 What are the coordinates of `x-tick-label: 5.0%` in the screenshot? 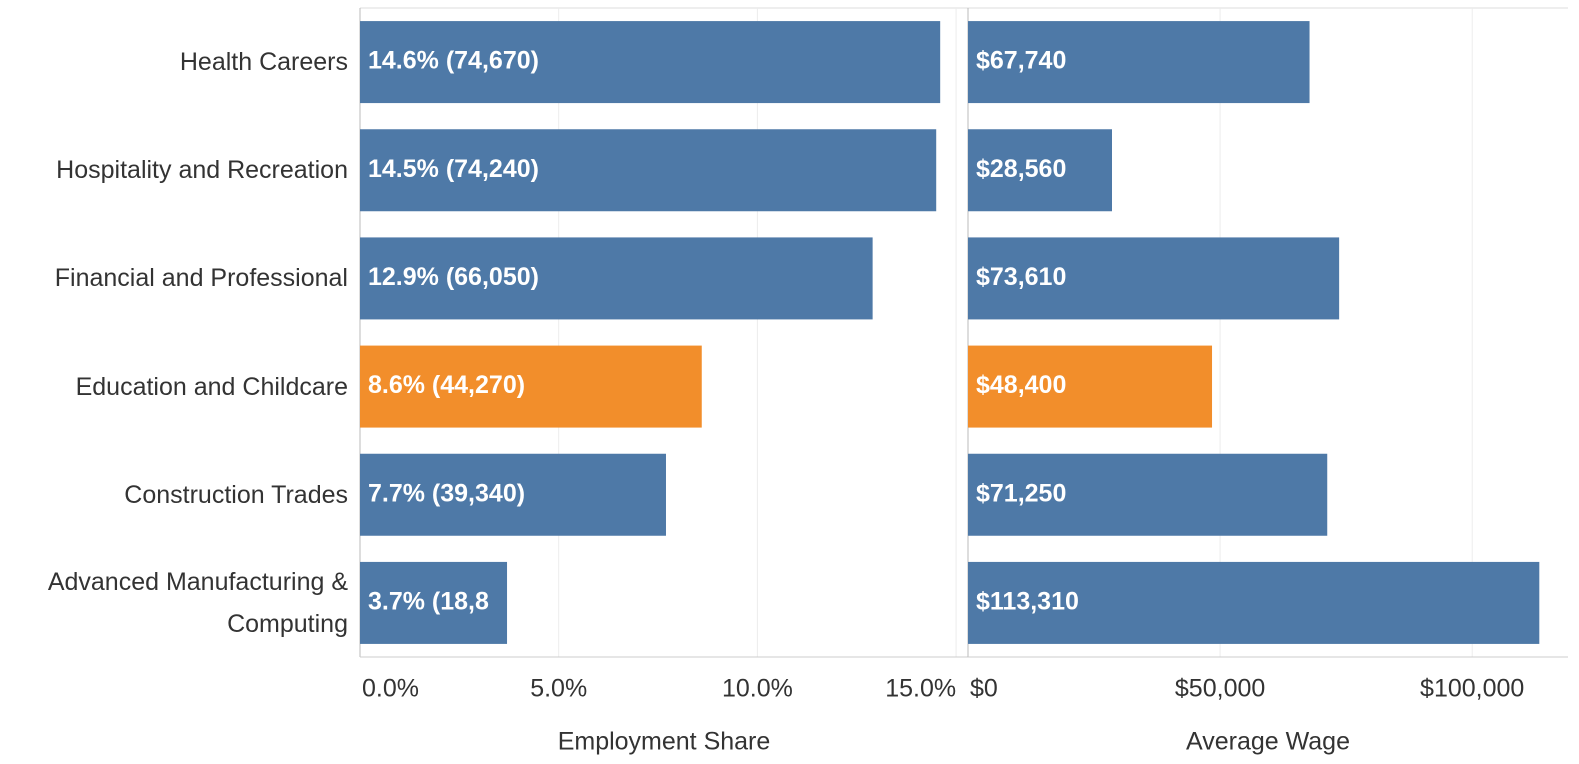 It's located at (558, 689).